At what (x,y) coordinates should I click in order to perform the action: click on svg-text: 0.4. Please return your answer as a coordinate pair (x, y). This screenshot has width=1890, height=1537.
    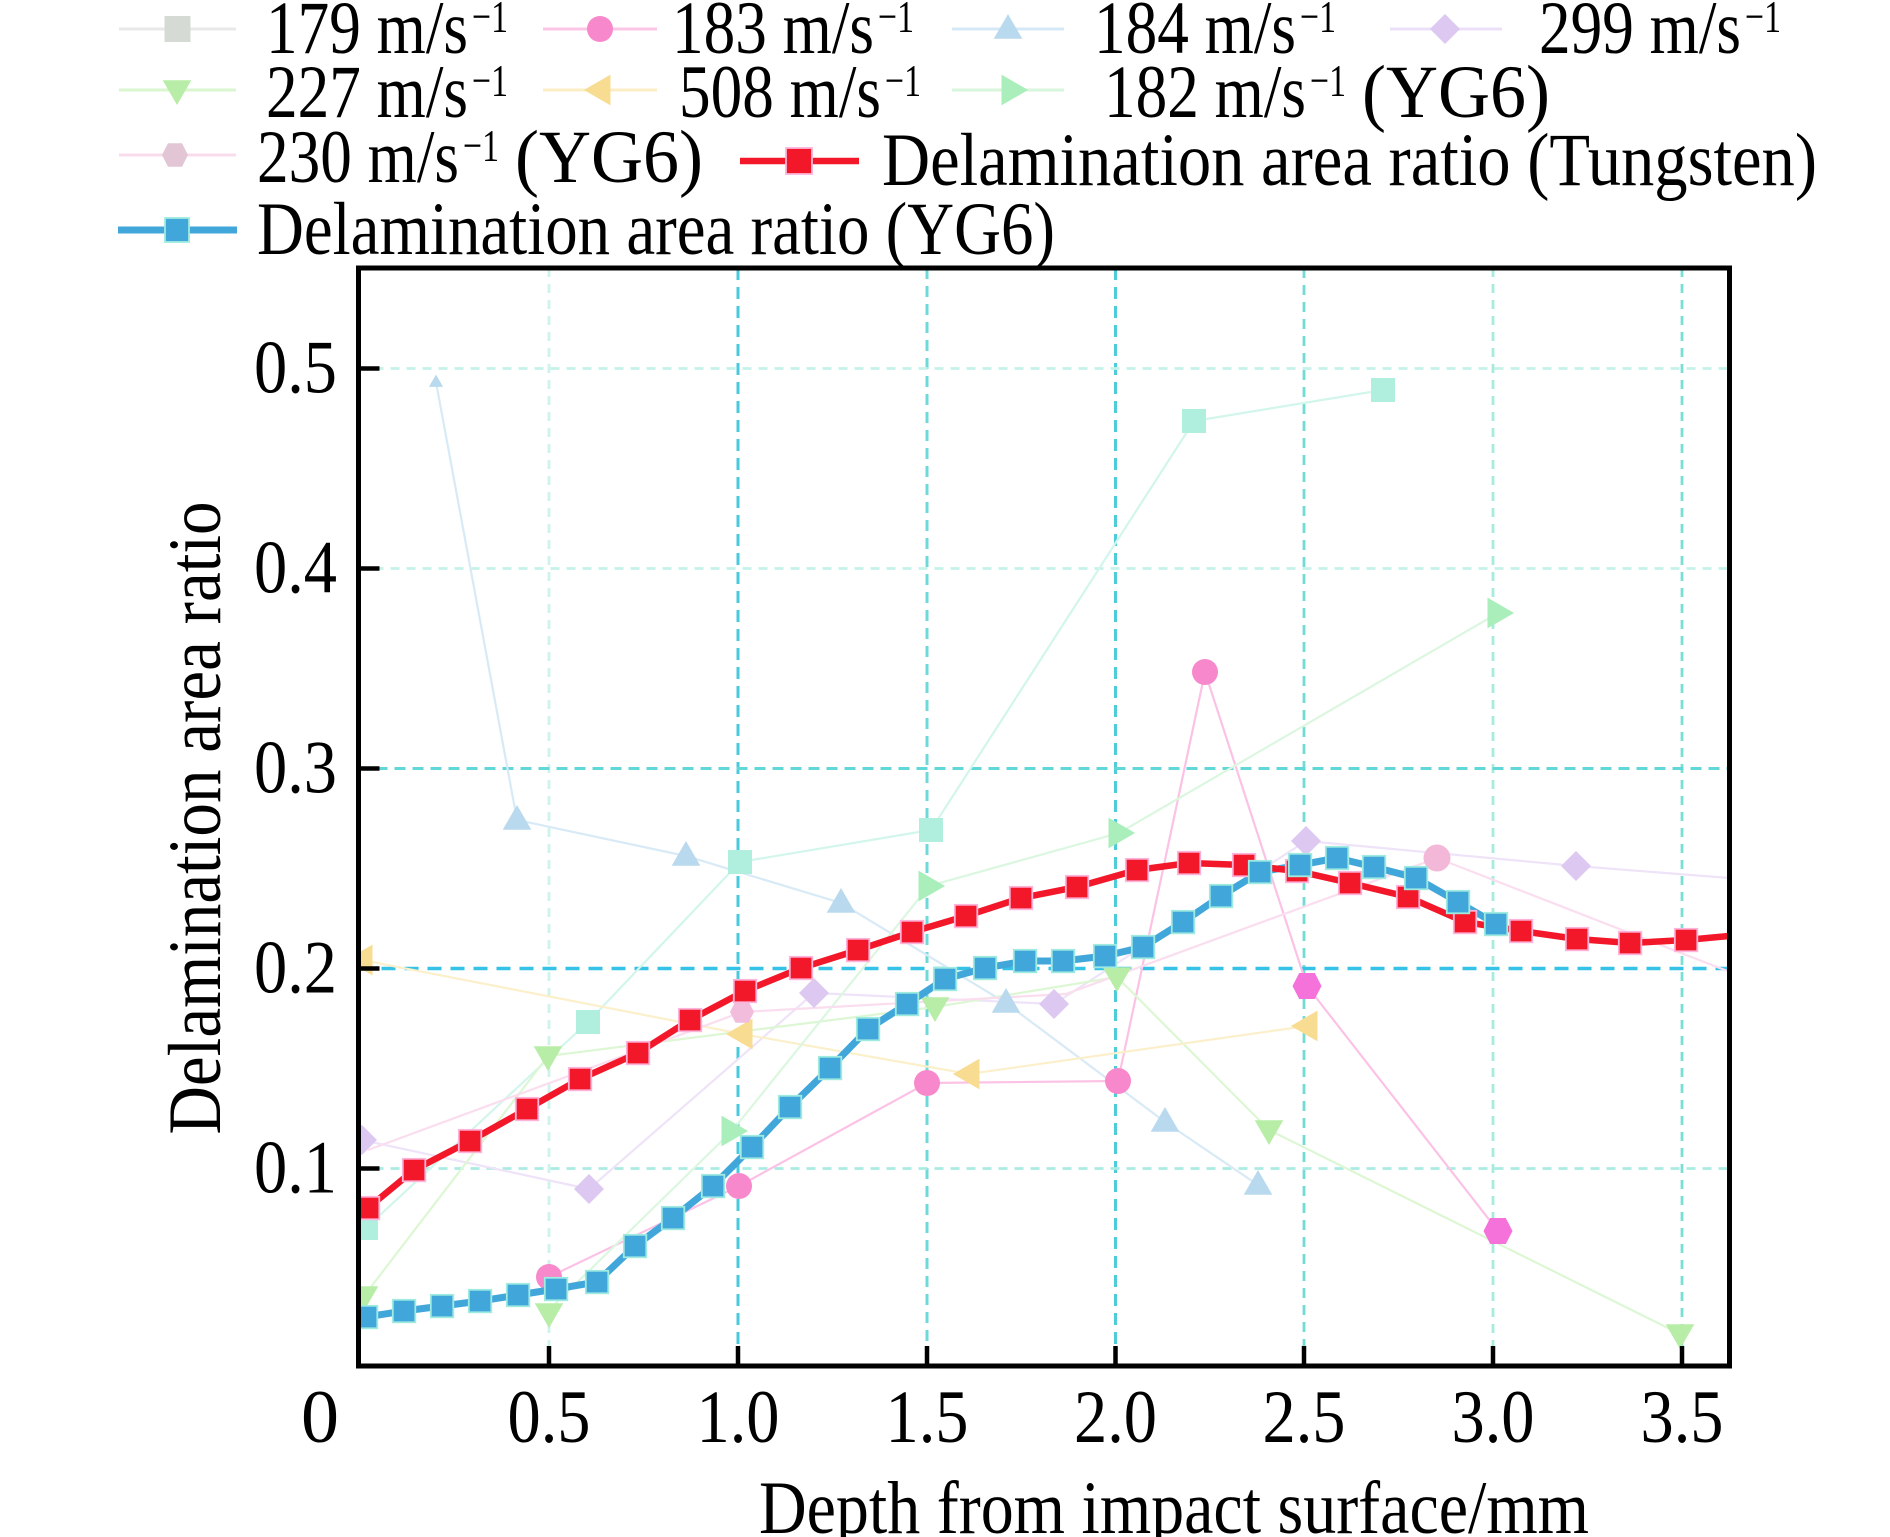
    Looking at the image, I should click on (295, 568).